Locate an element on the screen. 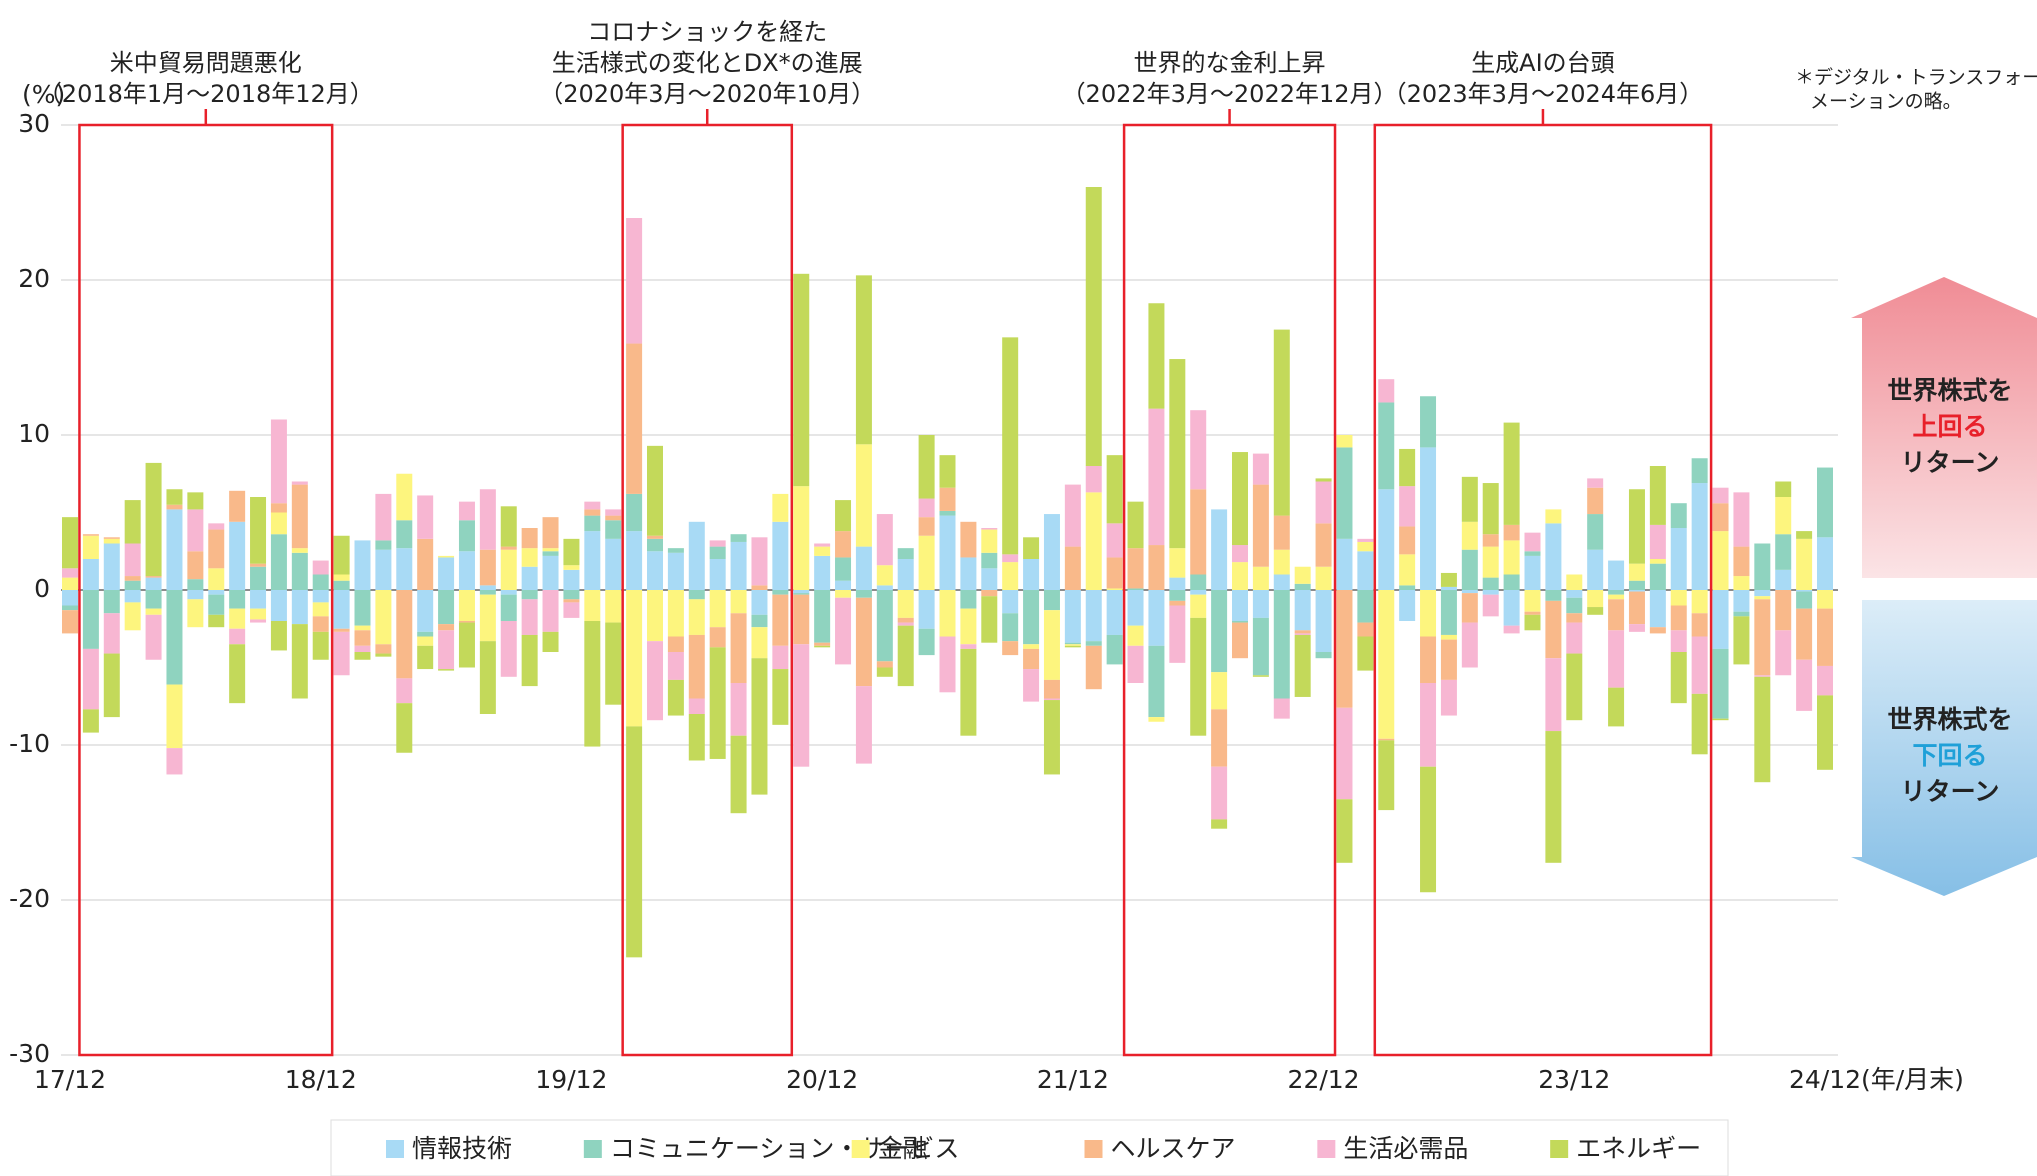 This screenshot has height=1176, width=2037. annotation-text: 生成AIの台頭 is located at coordinates (1543, 63).